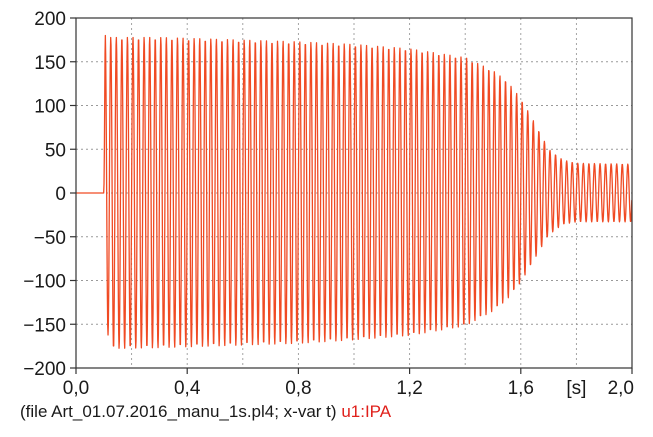 This screenshot has height=437, width=653. Describe the element at coordinates (409, 388) in the screenshot. I see `x-tick-label: 1,2` at that location.